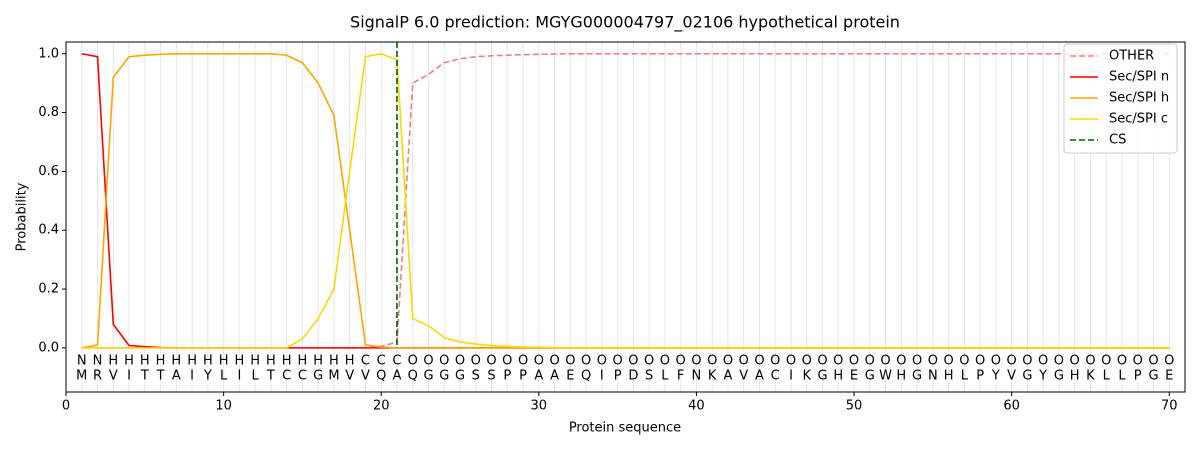 The width and height of the screenshot is (1200, 450). I want to click on residue: N, so click(933, 376).